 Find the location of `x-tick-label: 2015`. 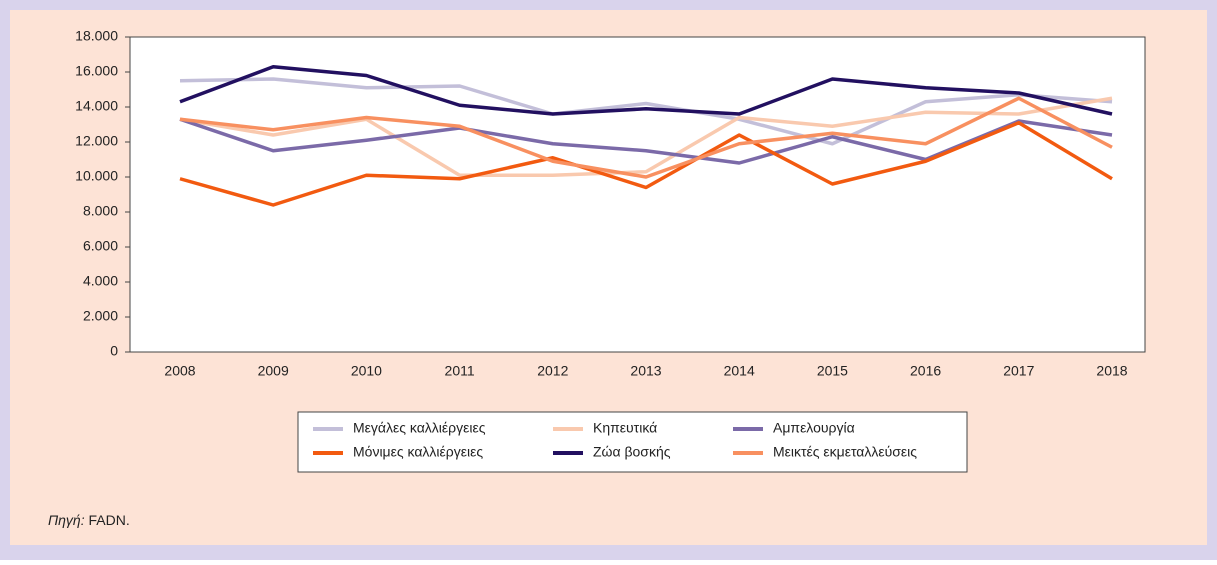

x-tick-label: 2015 is located at coordinates (832, 371).